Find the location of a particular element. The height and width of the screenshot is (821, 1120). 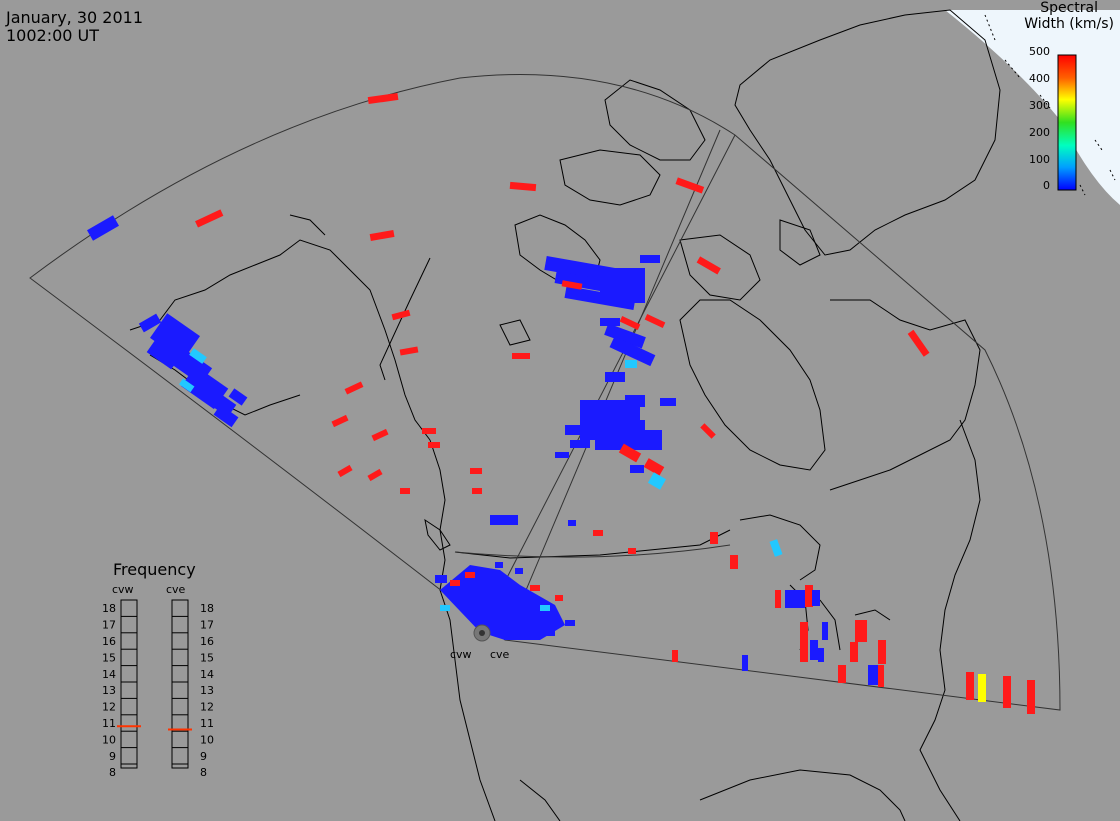

frequency-cve-label: cve is located at coordinates (176, 589).